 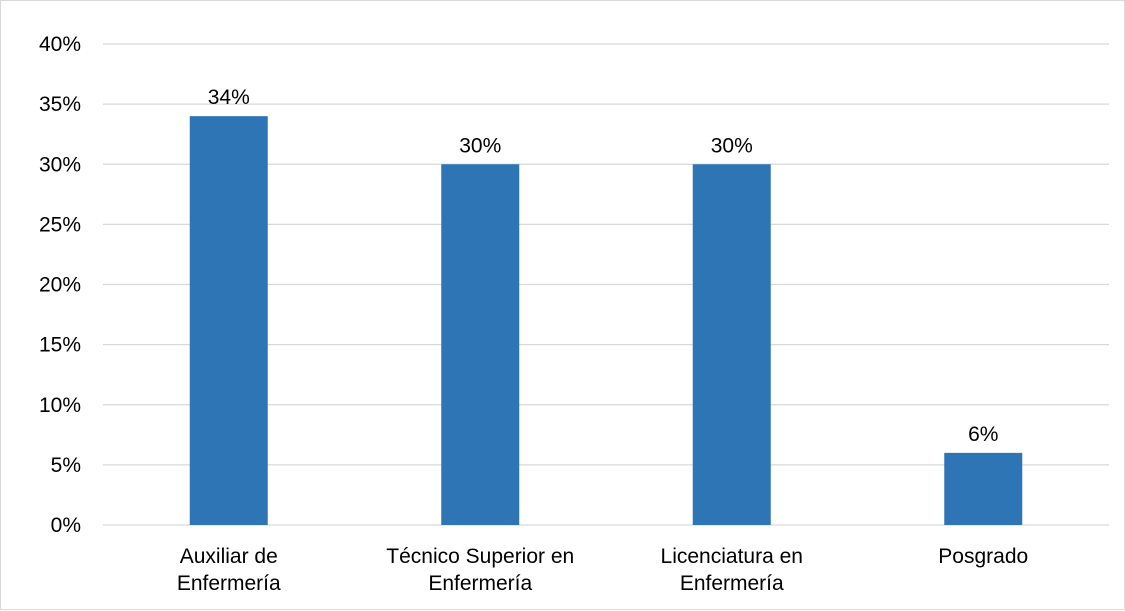 What do you see at coordinates (60, 104) in the screenshot?
I see `y-tick-label: 35%` at bounding box center [60, 104].